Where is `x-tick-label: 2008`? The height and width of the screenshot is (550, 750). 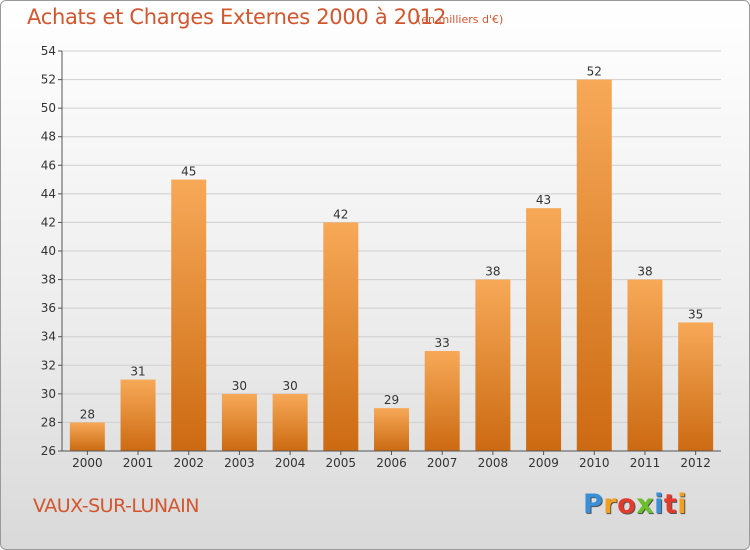 x-tick-label: 2008 is located at coordinates (493, 463).